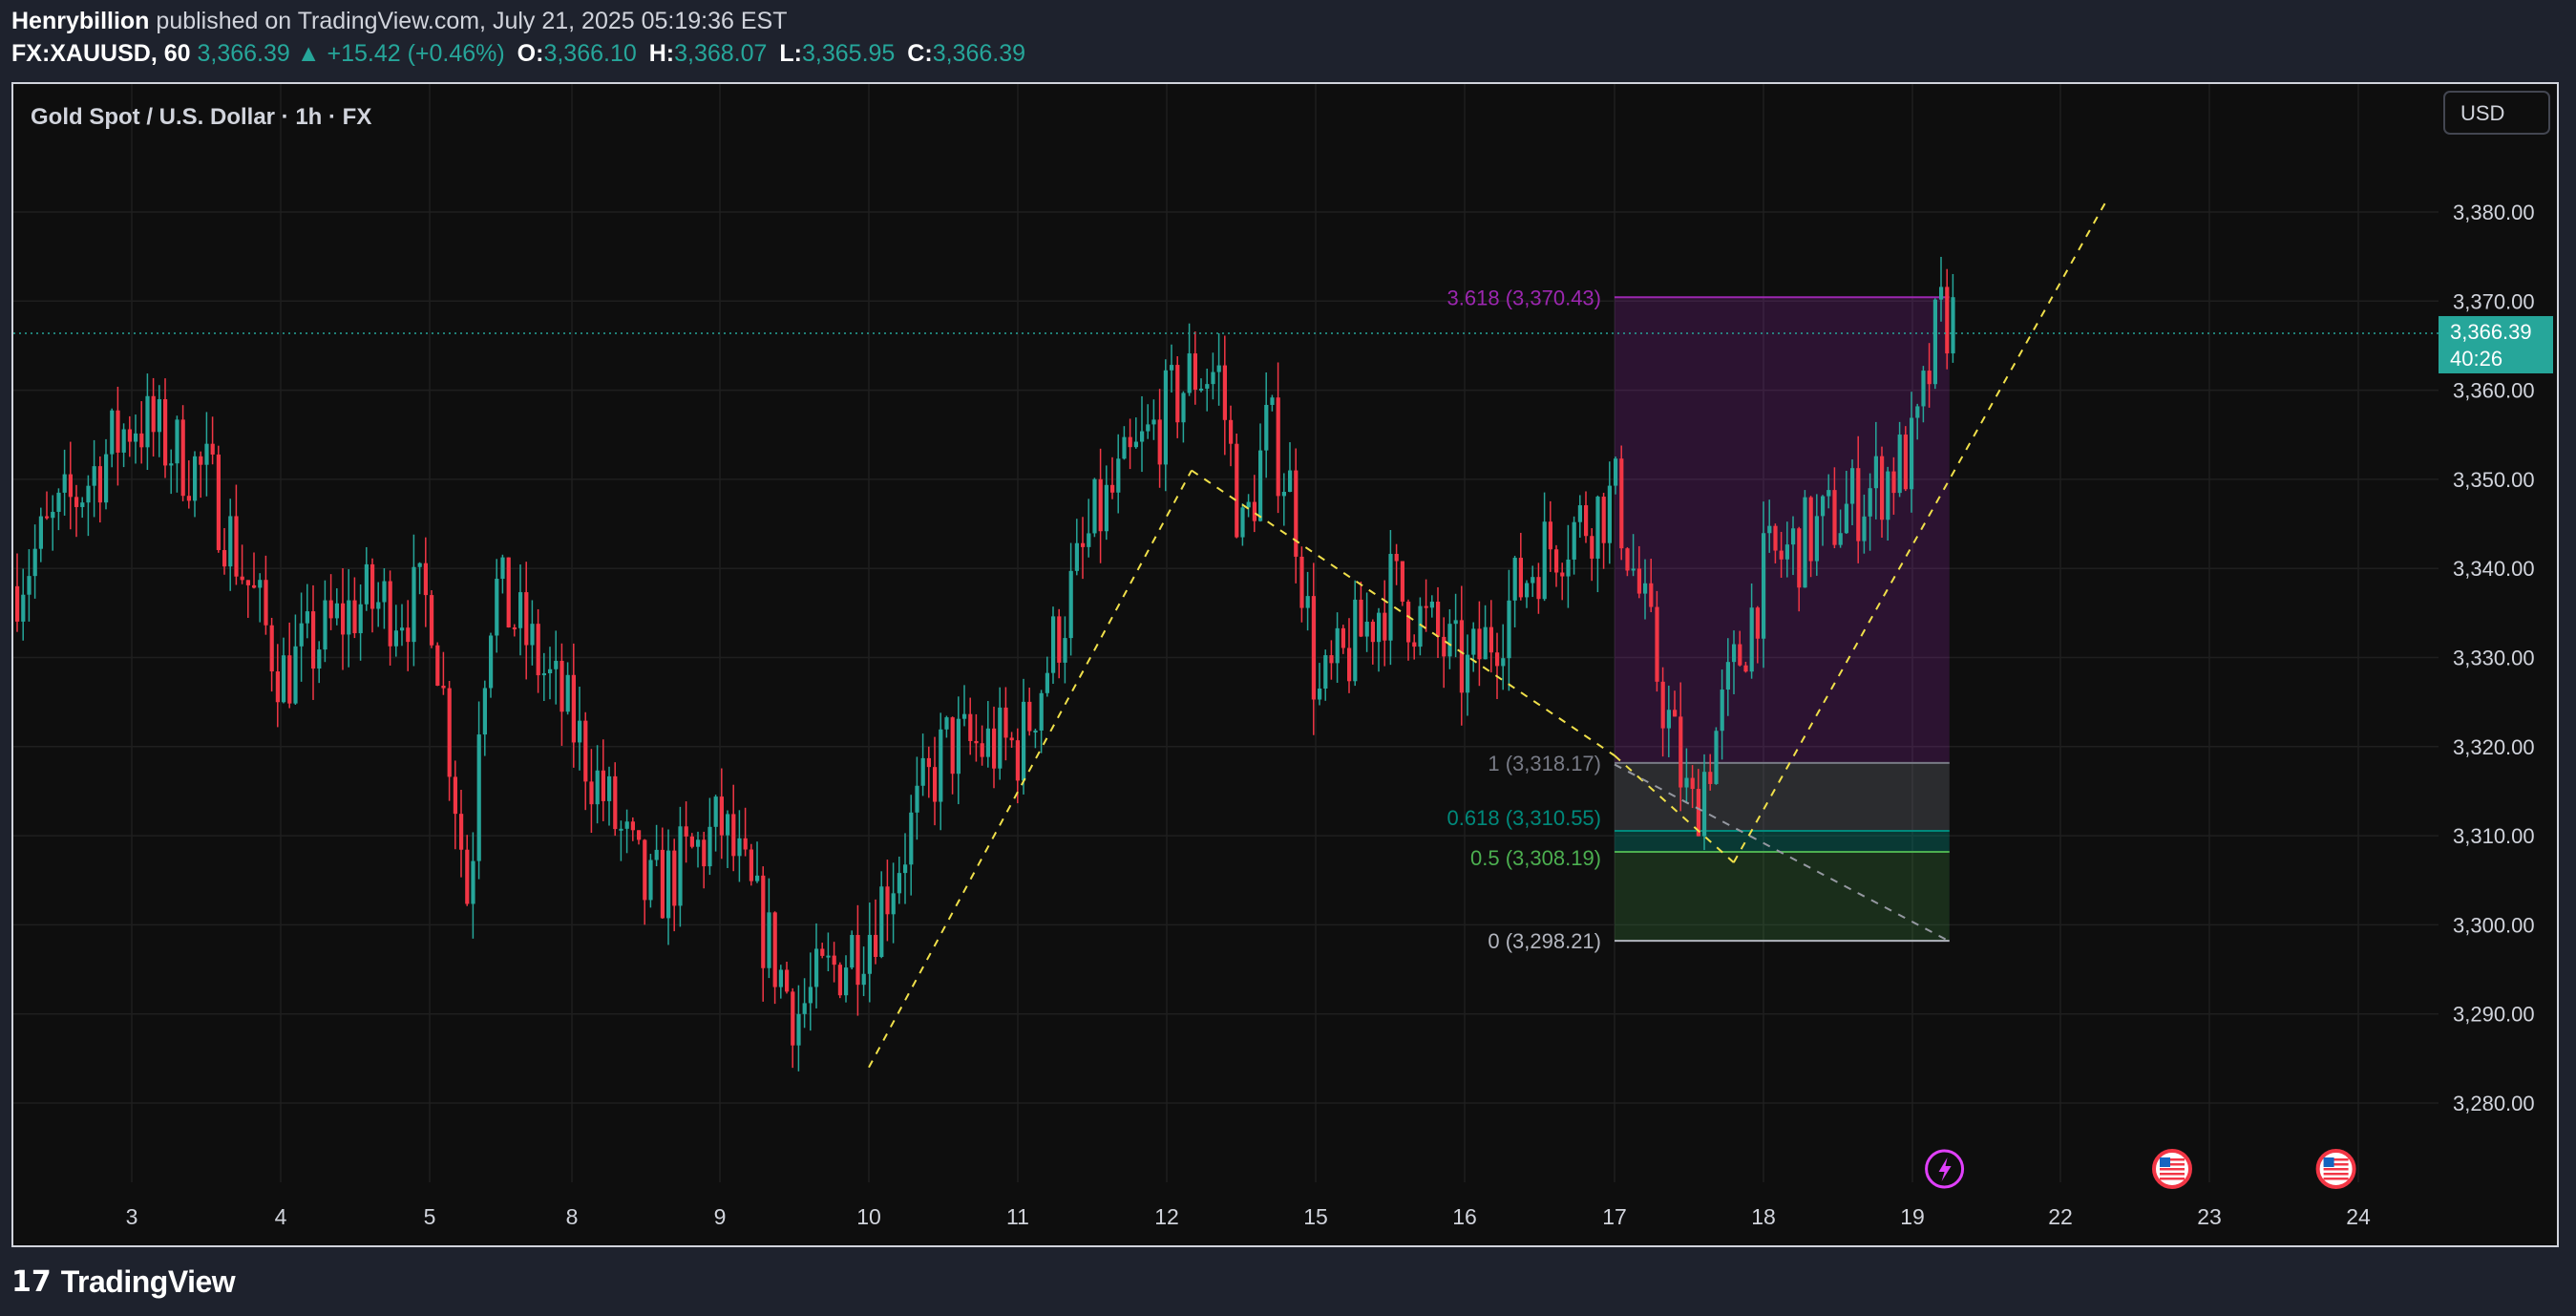  I want to click on author-name: Henrybillion, so click(80, 21).